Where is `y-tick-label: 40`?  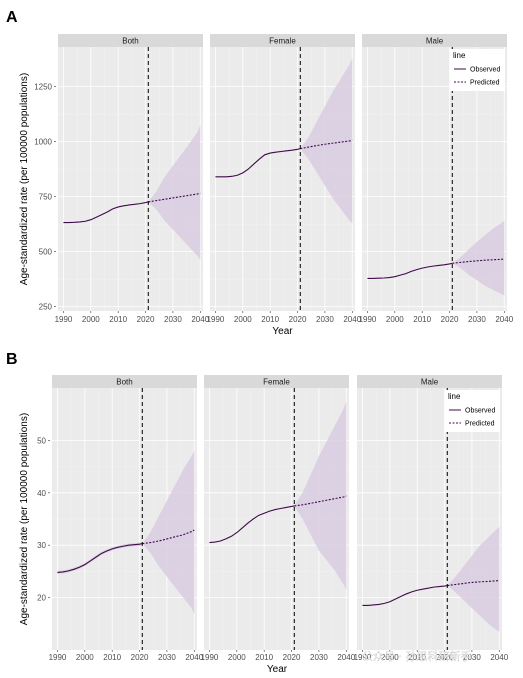 y-tick-label: 40 is located at coordinates (41, 493).